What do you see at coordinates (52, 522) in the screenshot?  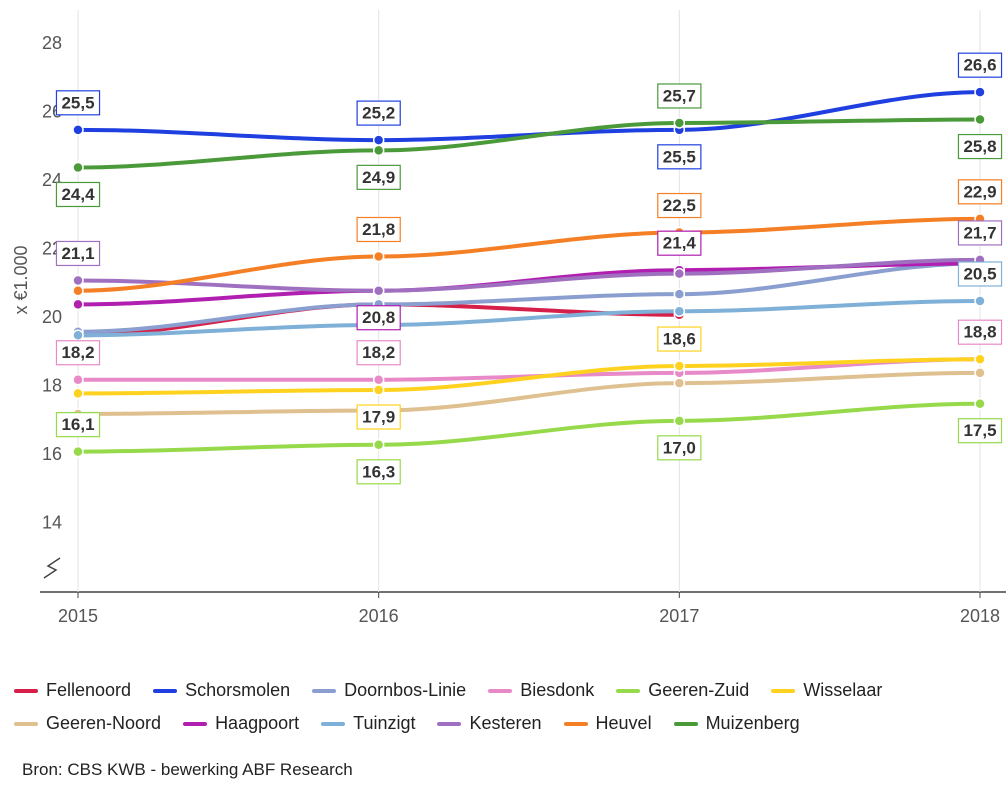 I see `y-tick-label: 14` at bounding box center [52, 522].